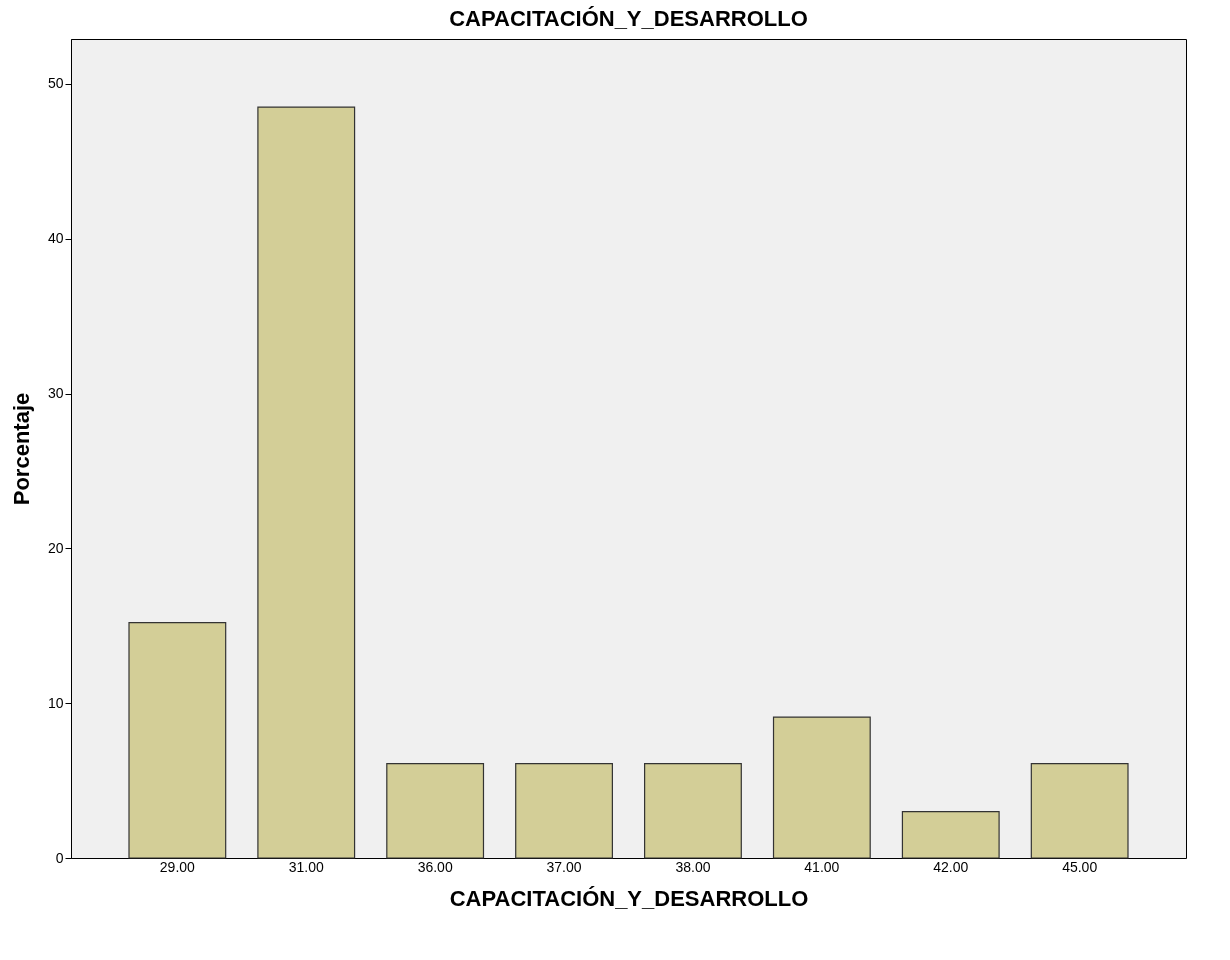  What do you see at coordinates (306, 866) in the screenshot?
I see `x-tick-label: 31.00` at bounding box center [306, 866].